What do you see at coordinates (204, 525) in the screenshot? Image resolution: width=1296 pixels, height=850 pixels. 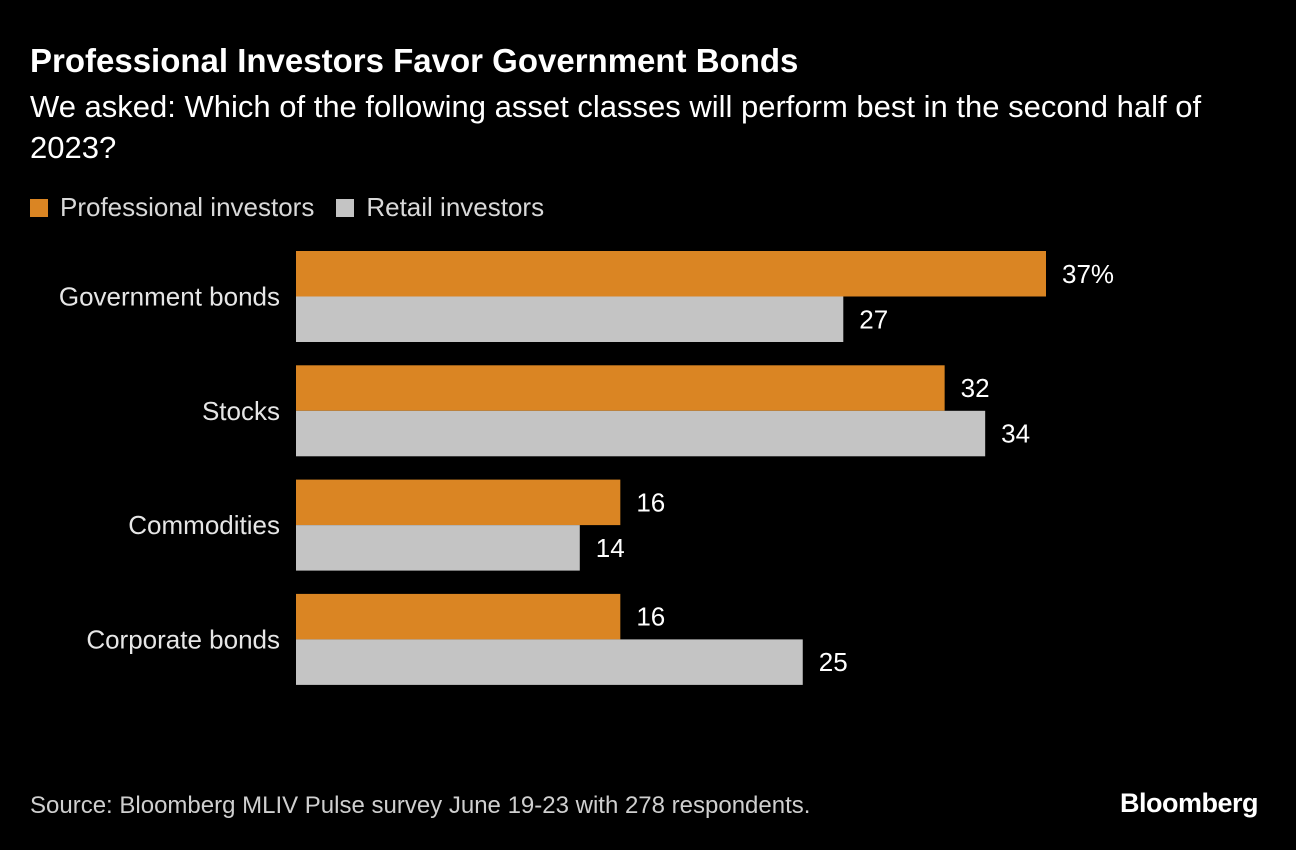 I see `category-label-commodities: Commodities` at bounding box center [204, 525].